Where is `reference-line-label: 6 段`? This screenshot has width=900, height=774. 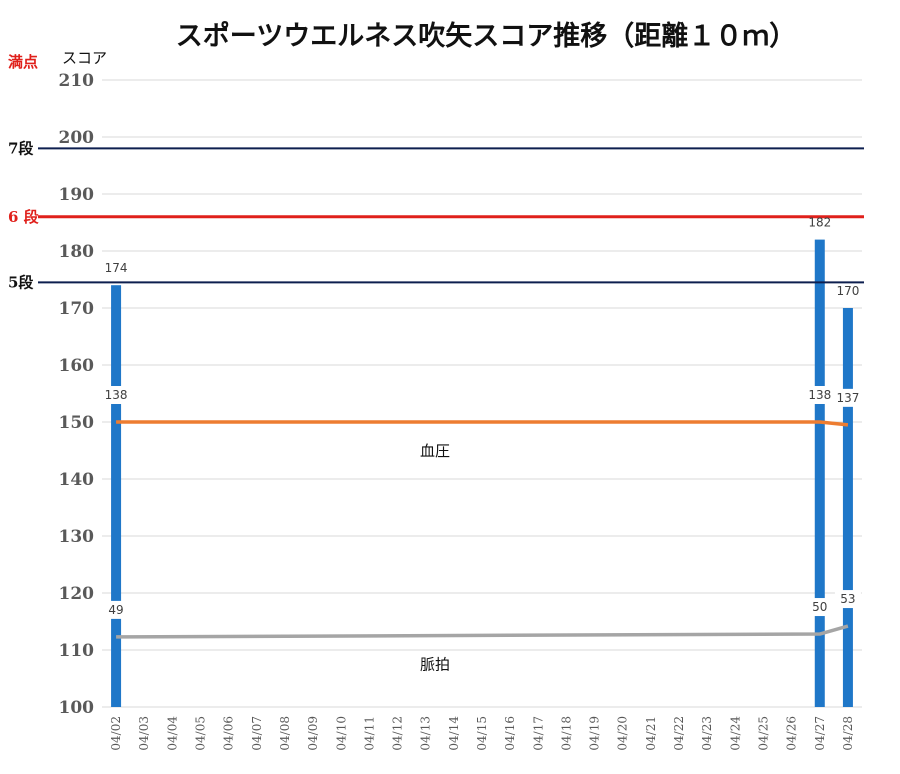 reference-line-label: 6 段 is located at coordinates (23, 217).